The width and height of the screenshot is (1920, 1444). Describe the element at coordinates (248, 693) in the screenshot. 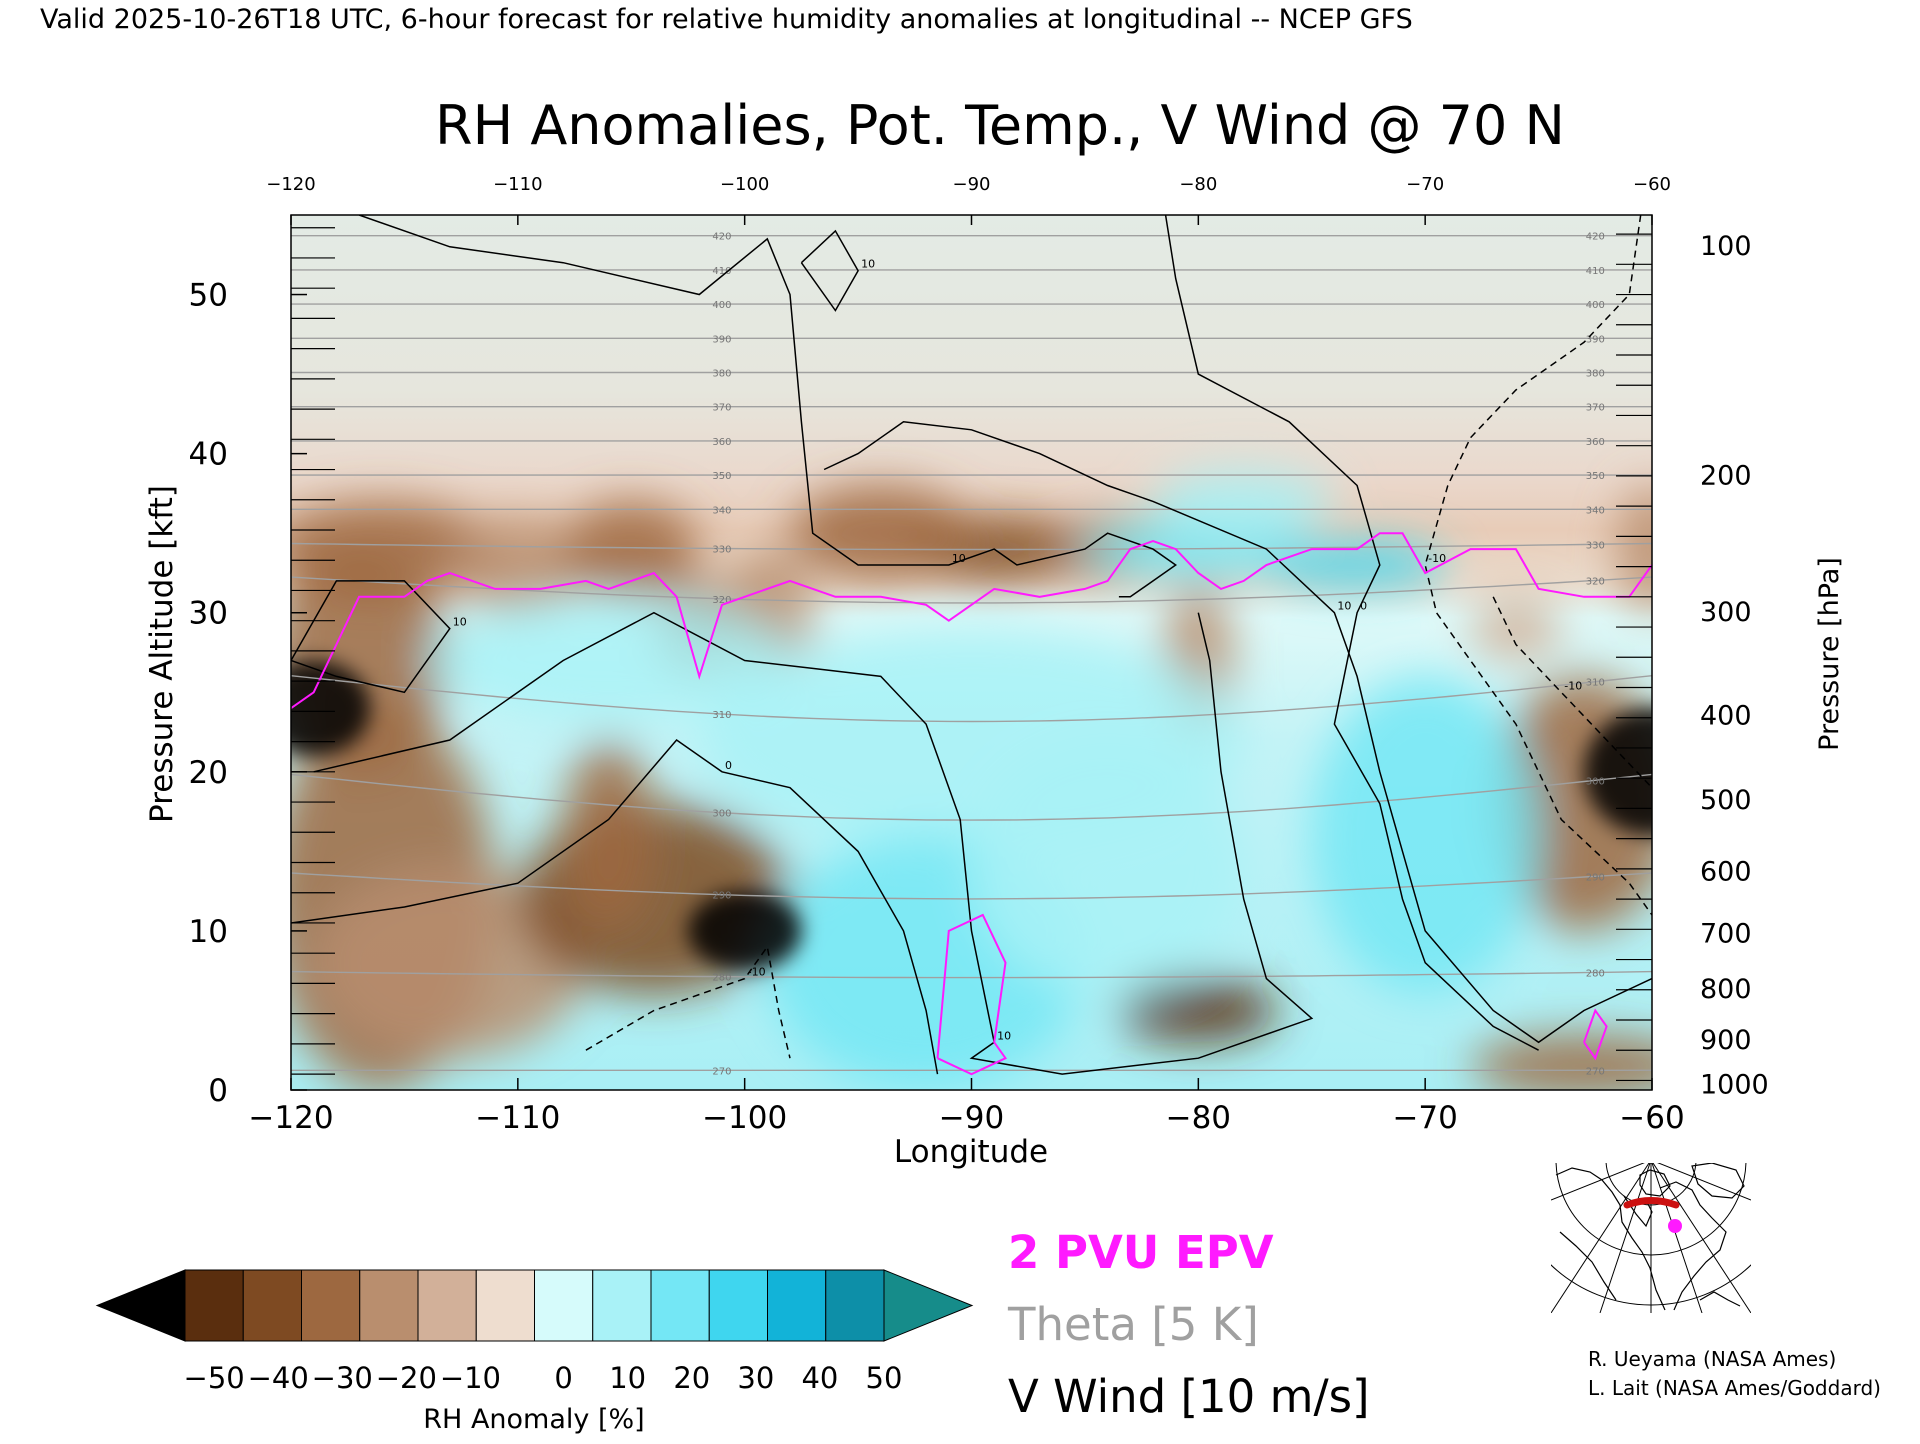

I see `y-axis: 0 10 20 30 40 50` at that location.